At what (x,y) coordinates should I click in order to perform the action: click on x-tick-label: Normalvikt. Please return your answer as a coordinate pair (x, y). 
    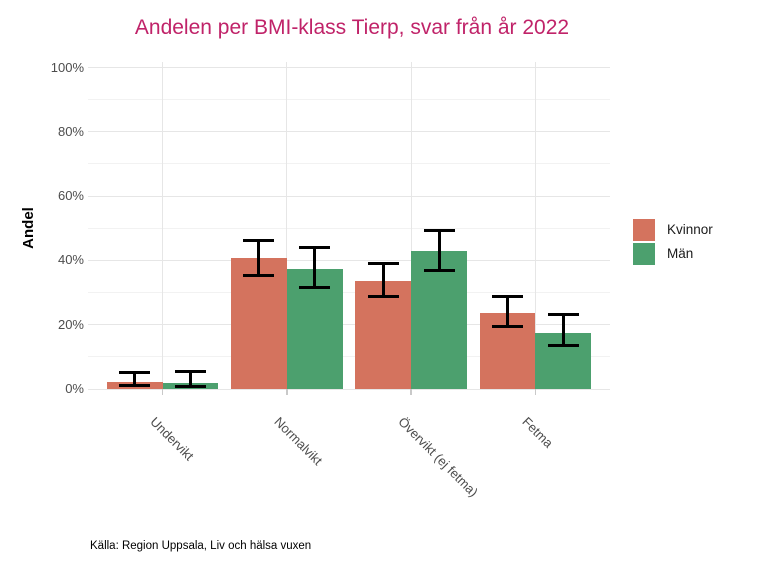
    Looking at the image, I should click on (298, 441).